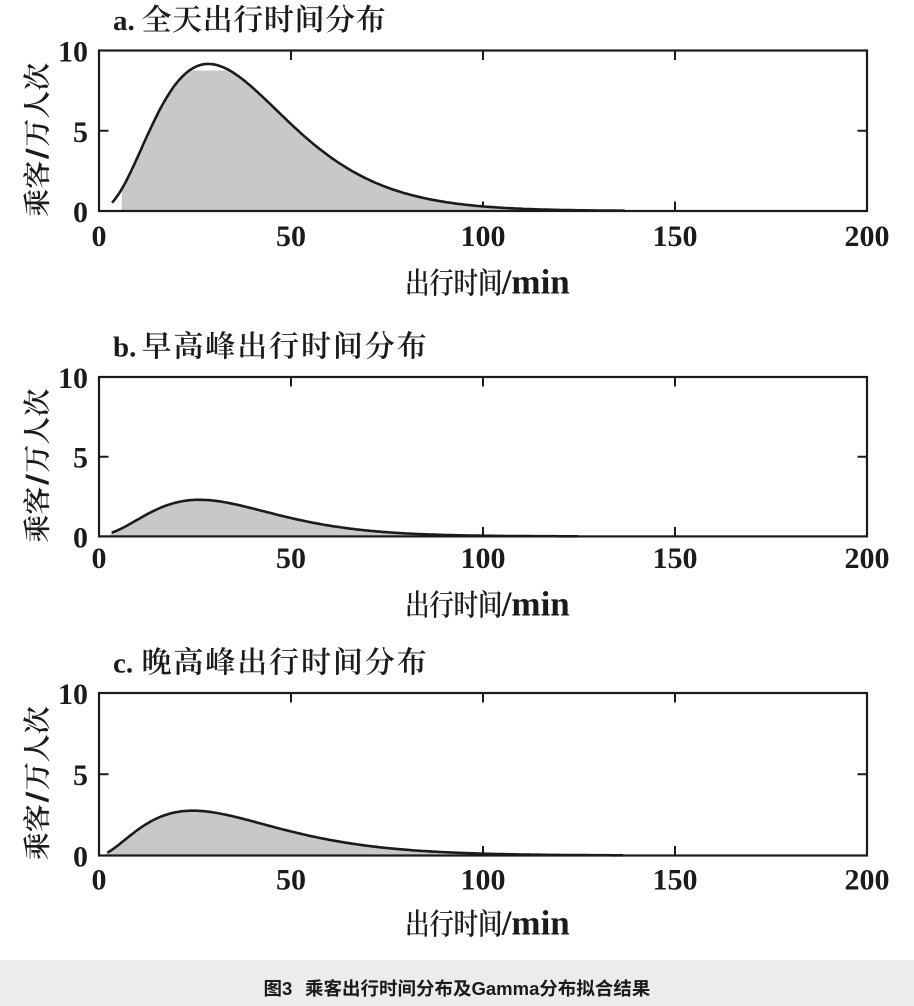 This screenshot has height=1006, width=914. What do you see at coordinates (506, 988) in the screenshot?
I see `svg-text: Gamma` at bounding box center [506, 988].